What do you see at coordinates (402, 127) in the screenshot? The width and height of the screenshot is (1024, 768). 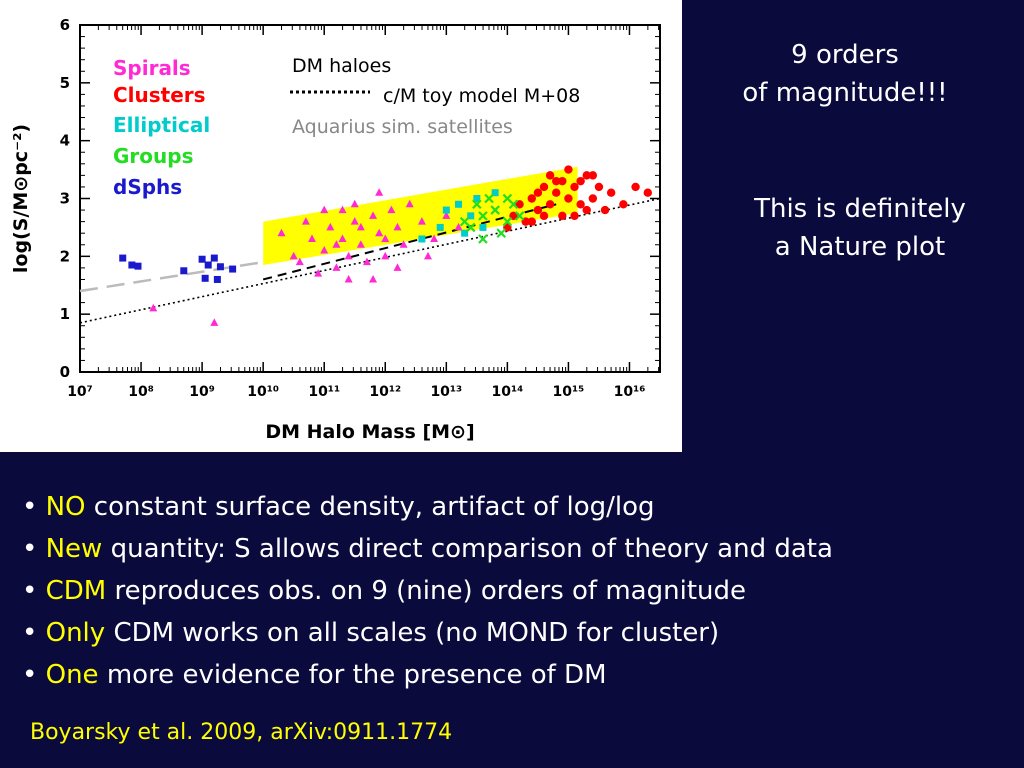 I see `legend-aquarius: Aquarius sim. satellites` at bounding box center [402, 127].